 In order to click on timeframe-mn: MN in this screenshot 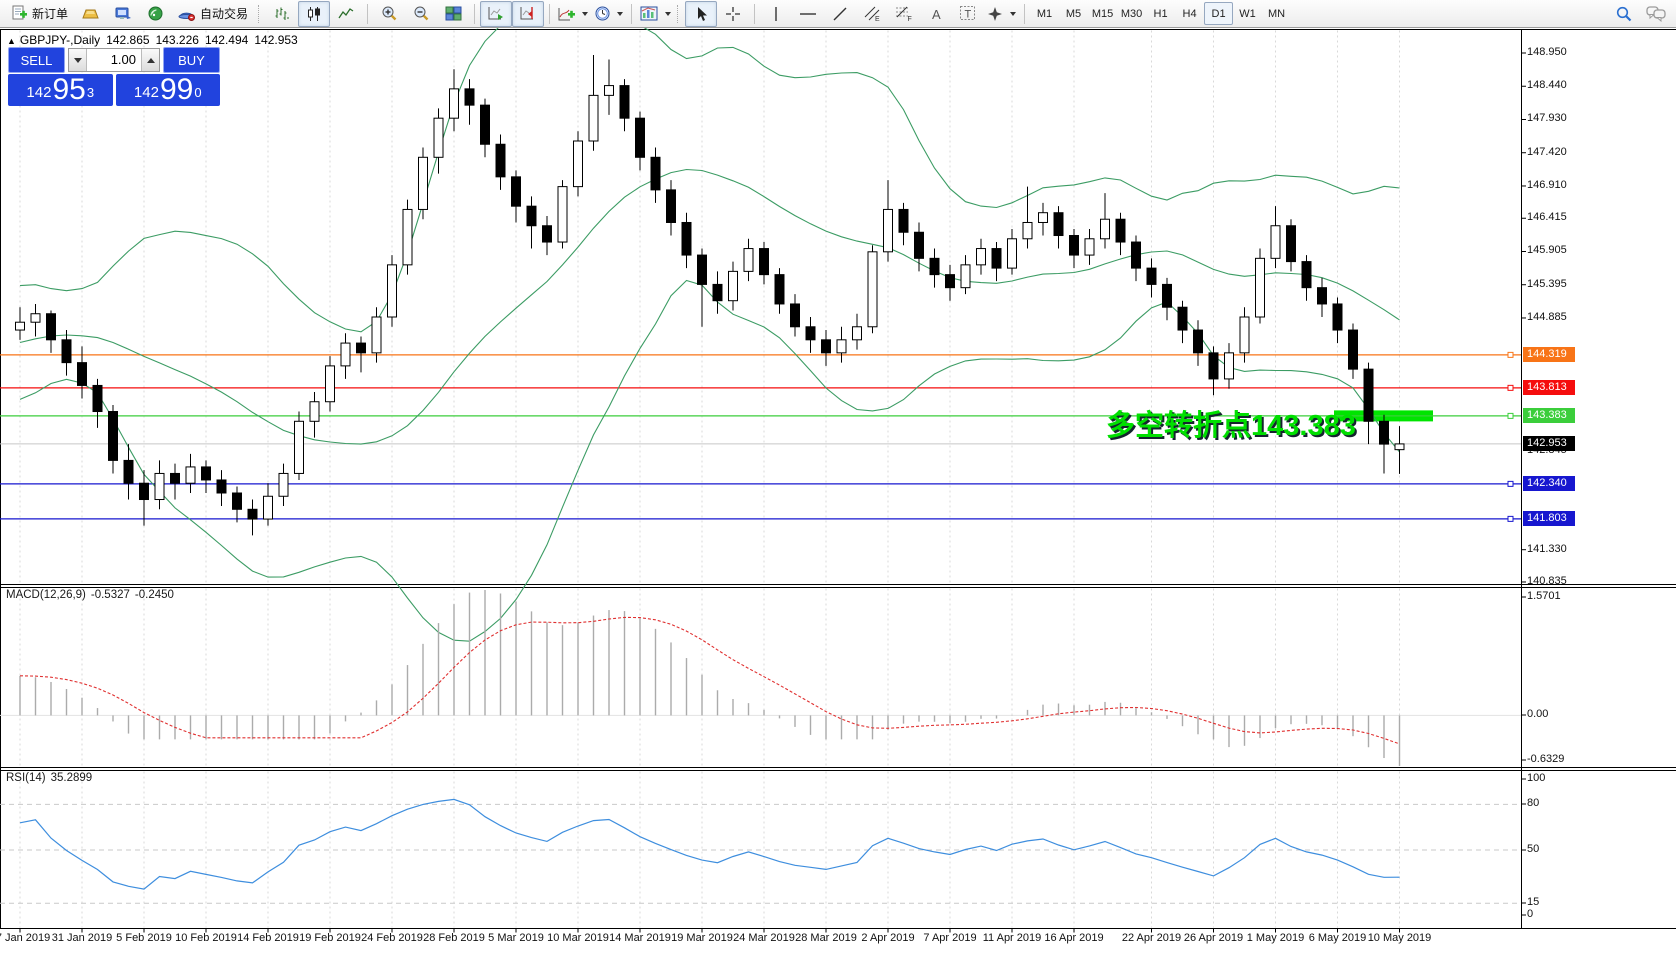, I will do `click(1276, 13)`.